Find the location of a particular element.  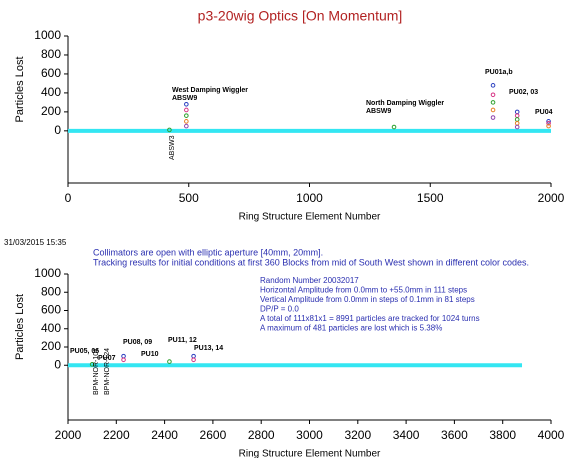

x-tick-label: 1000 is located at coordinates (309, 198).